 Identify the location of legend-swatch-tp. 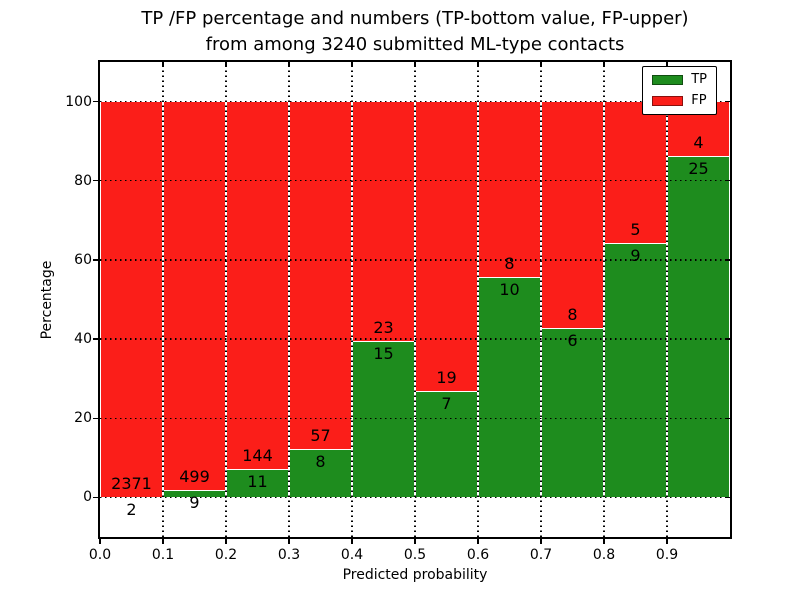
(668, 80).